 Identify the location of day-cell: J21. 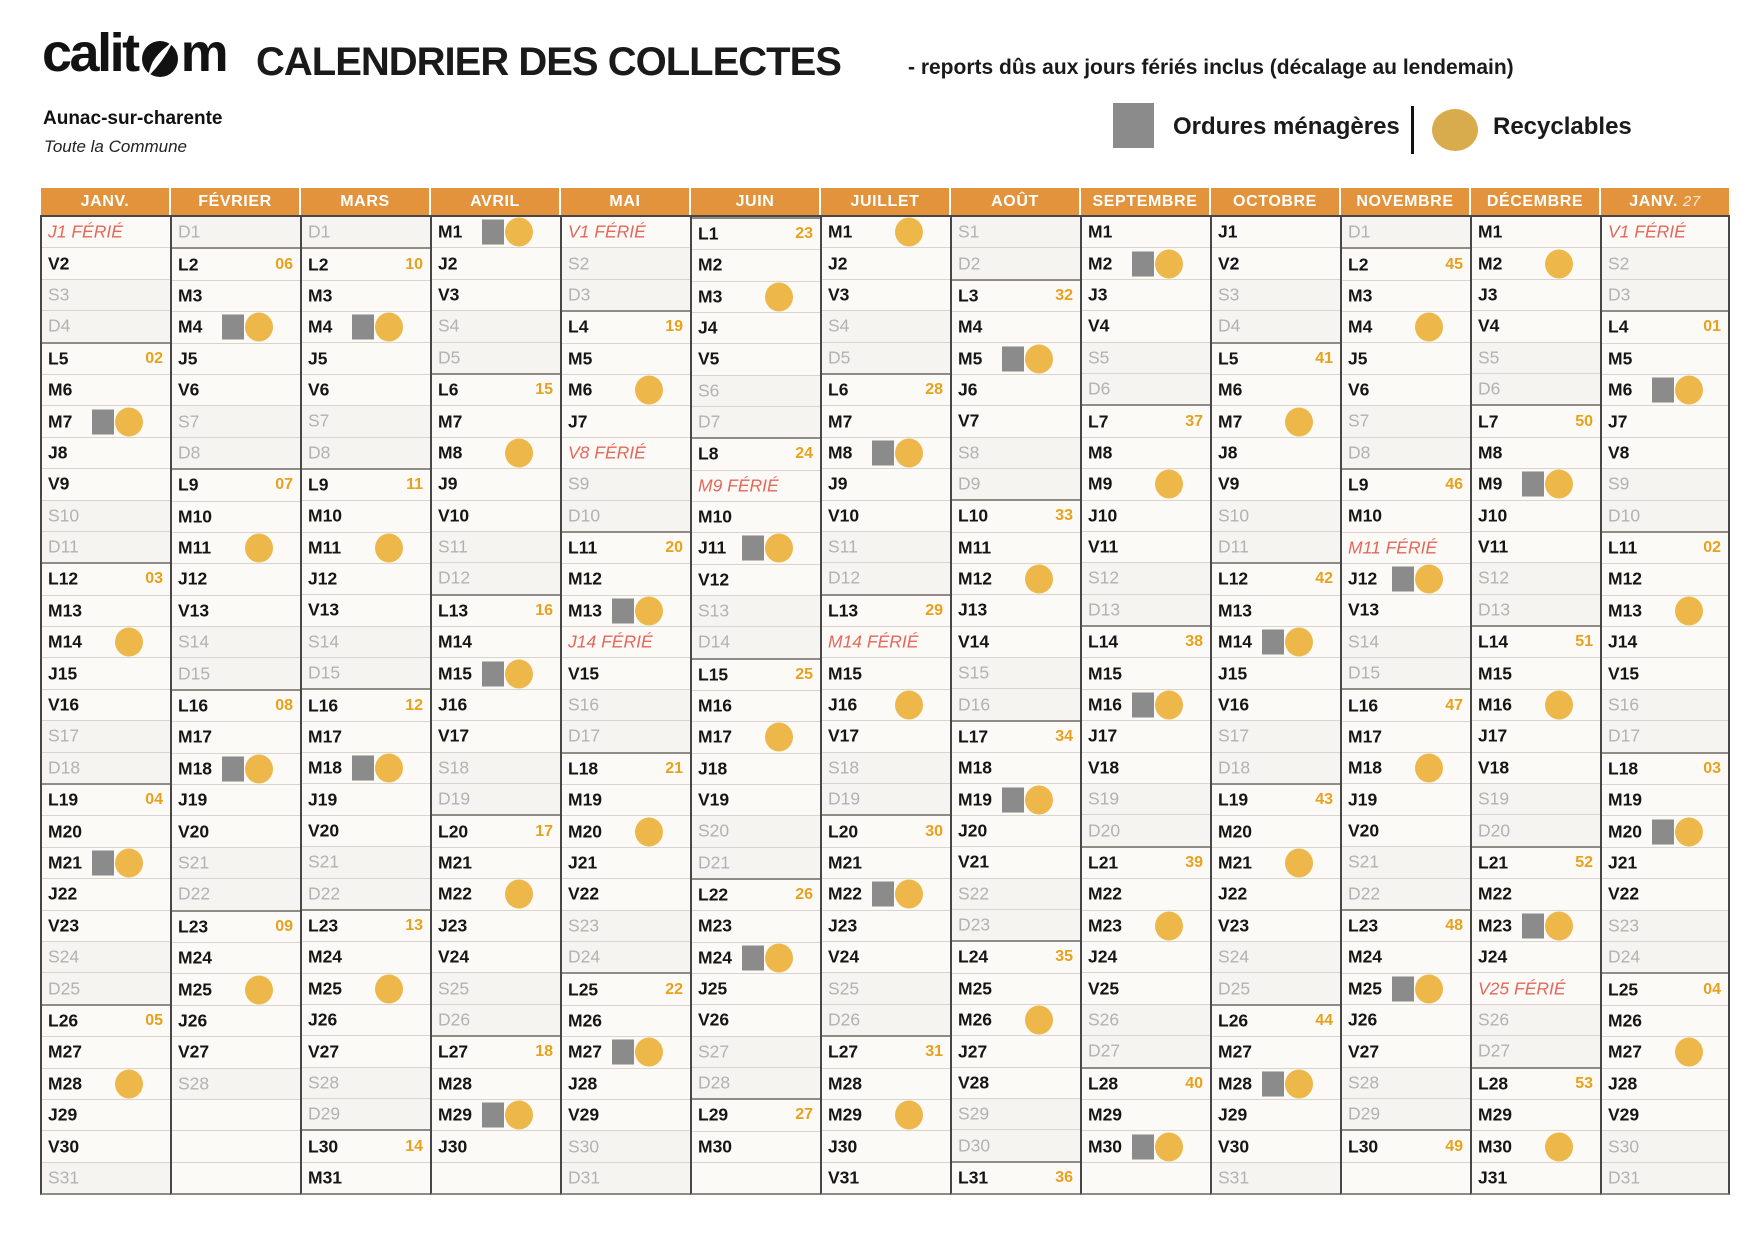
(626, 862).